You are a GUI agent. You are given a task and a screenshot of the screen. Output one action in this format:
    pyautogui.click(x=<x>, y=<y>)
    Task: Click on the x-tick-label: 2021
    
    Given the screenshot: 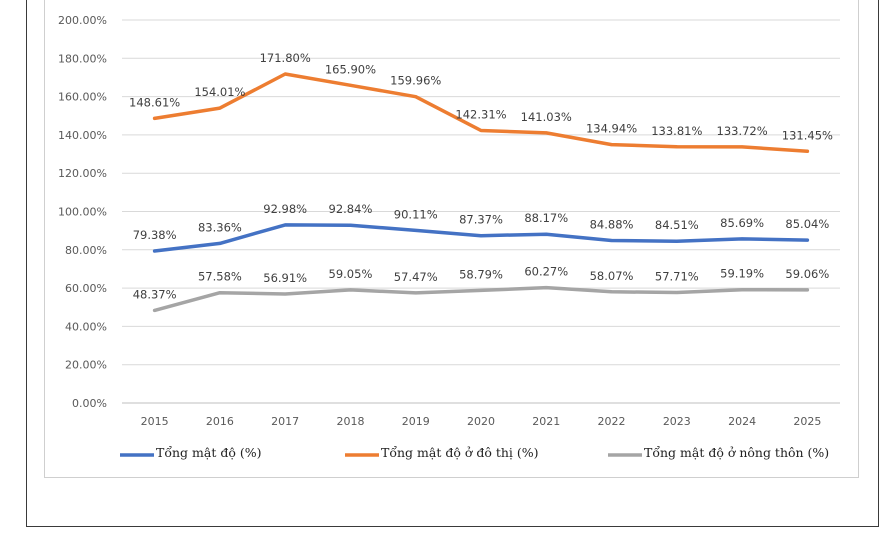 What is the action you would take?
    pyautogui.click(x=546, y=421)
    